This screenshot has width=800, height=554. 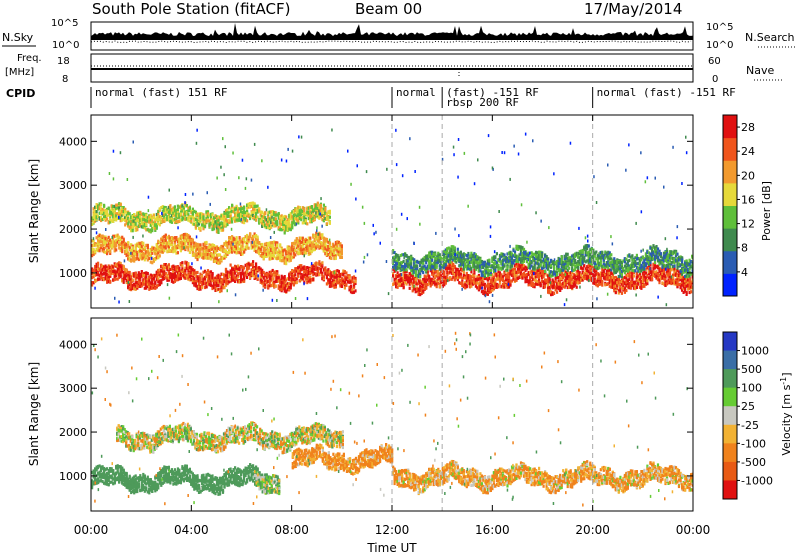 I want to click on date-label: 17/May/2014, so click(x=633, y=9).